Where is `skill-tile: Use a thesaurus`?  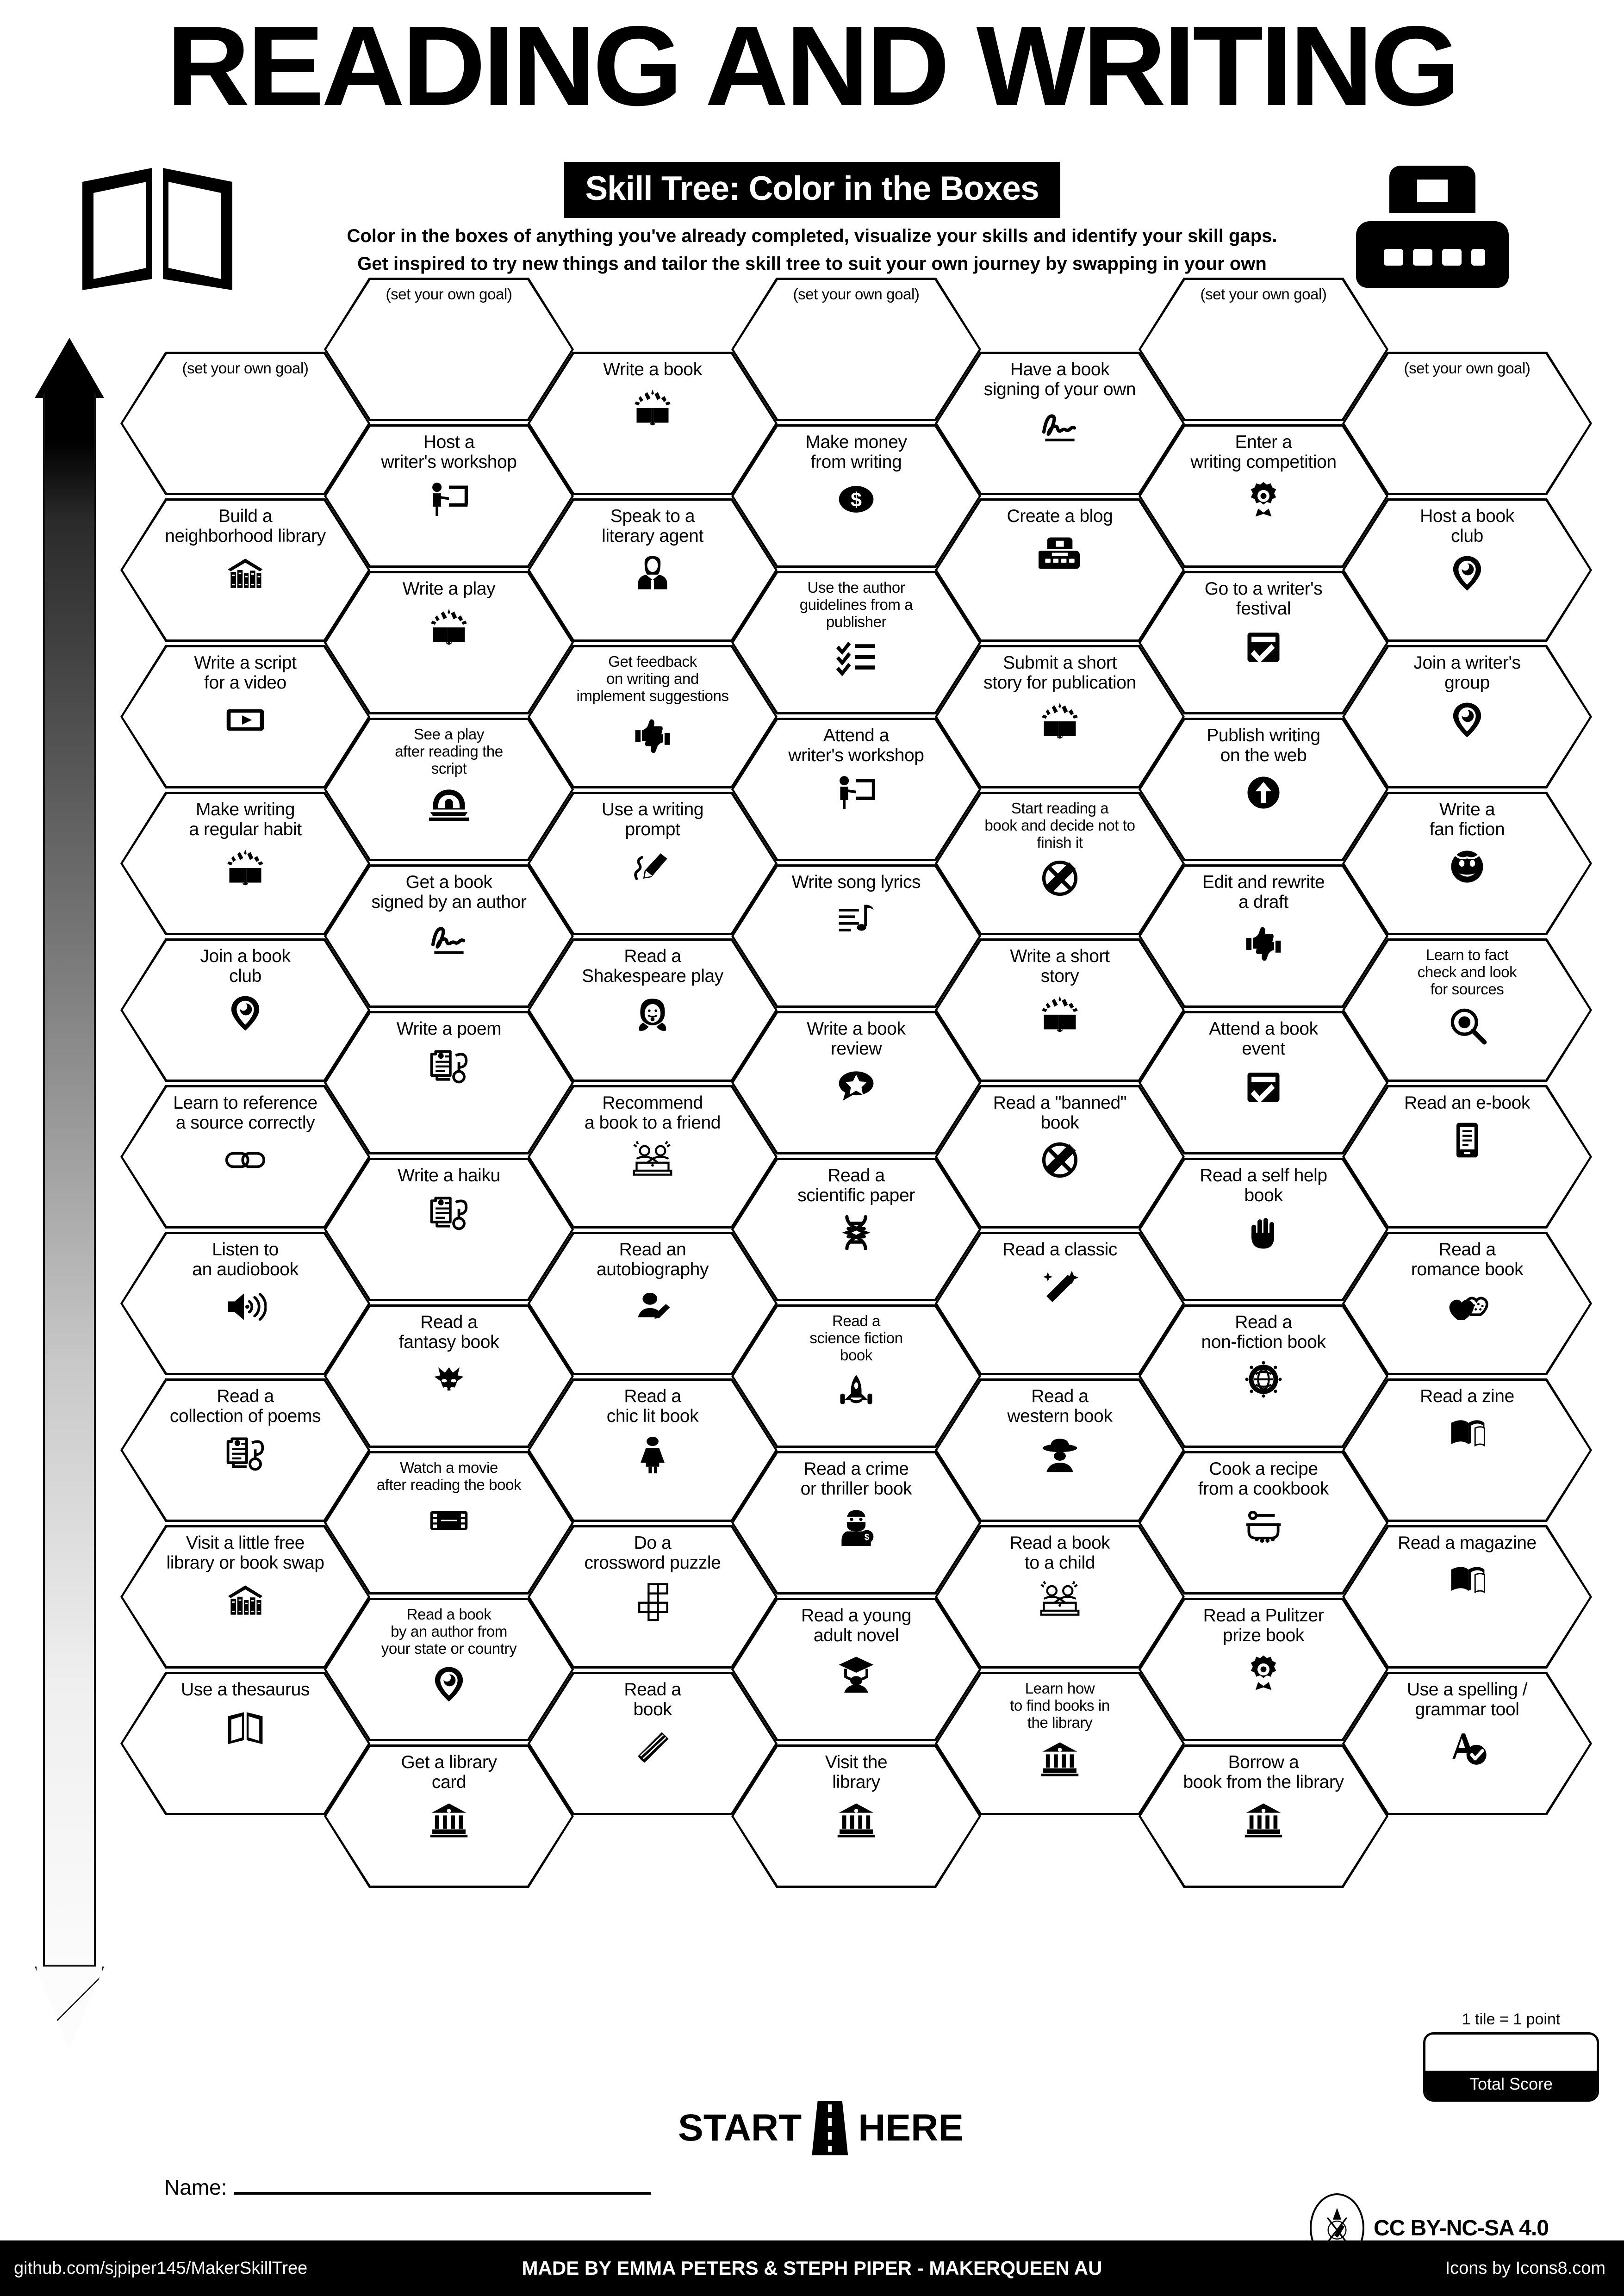 skill-tile: Use a thesaurus is located at coordinates (245, 1743).